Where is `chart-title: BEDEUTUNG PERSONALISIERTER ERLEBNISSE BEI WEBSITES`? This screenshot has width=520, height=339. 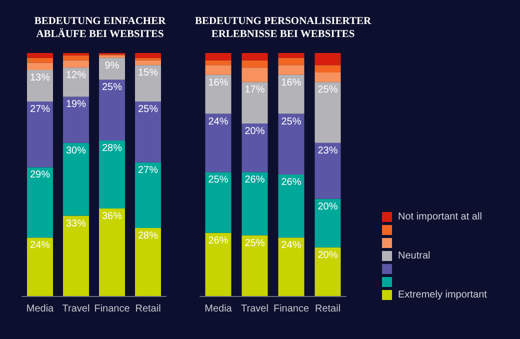
chart-title: BEDEUTUNG PERSONALISIERTER ERLEBNISSE BEI WEBSITES is located at coordinates (283, 28).